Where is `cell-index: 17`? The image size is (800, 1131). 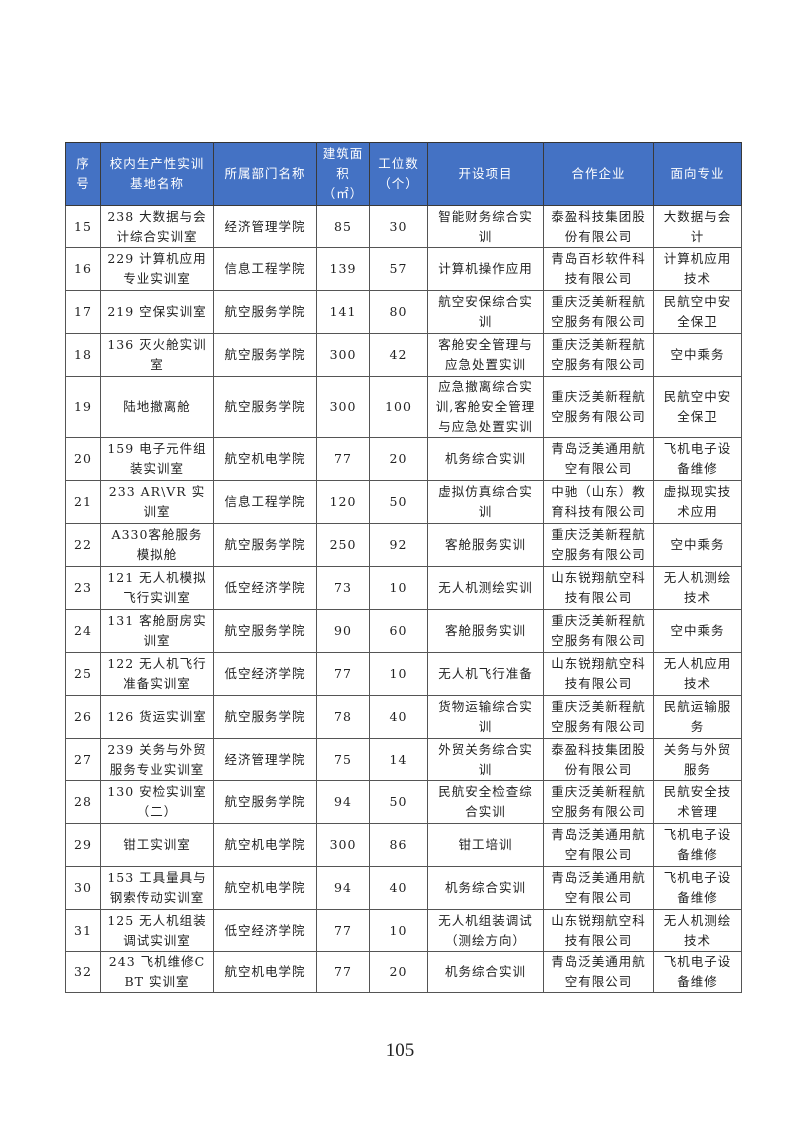 cell-index: 17 is located at coordinates (83, 312).